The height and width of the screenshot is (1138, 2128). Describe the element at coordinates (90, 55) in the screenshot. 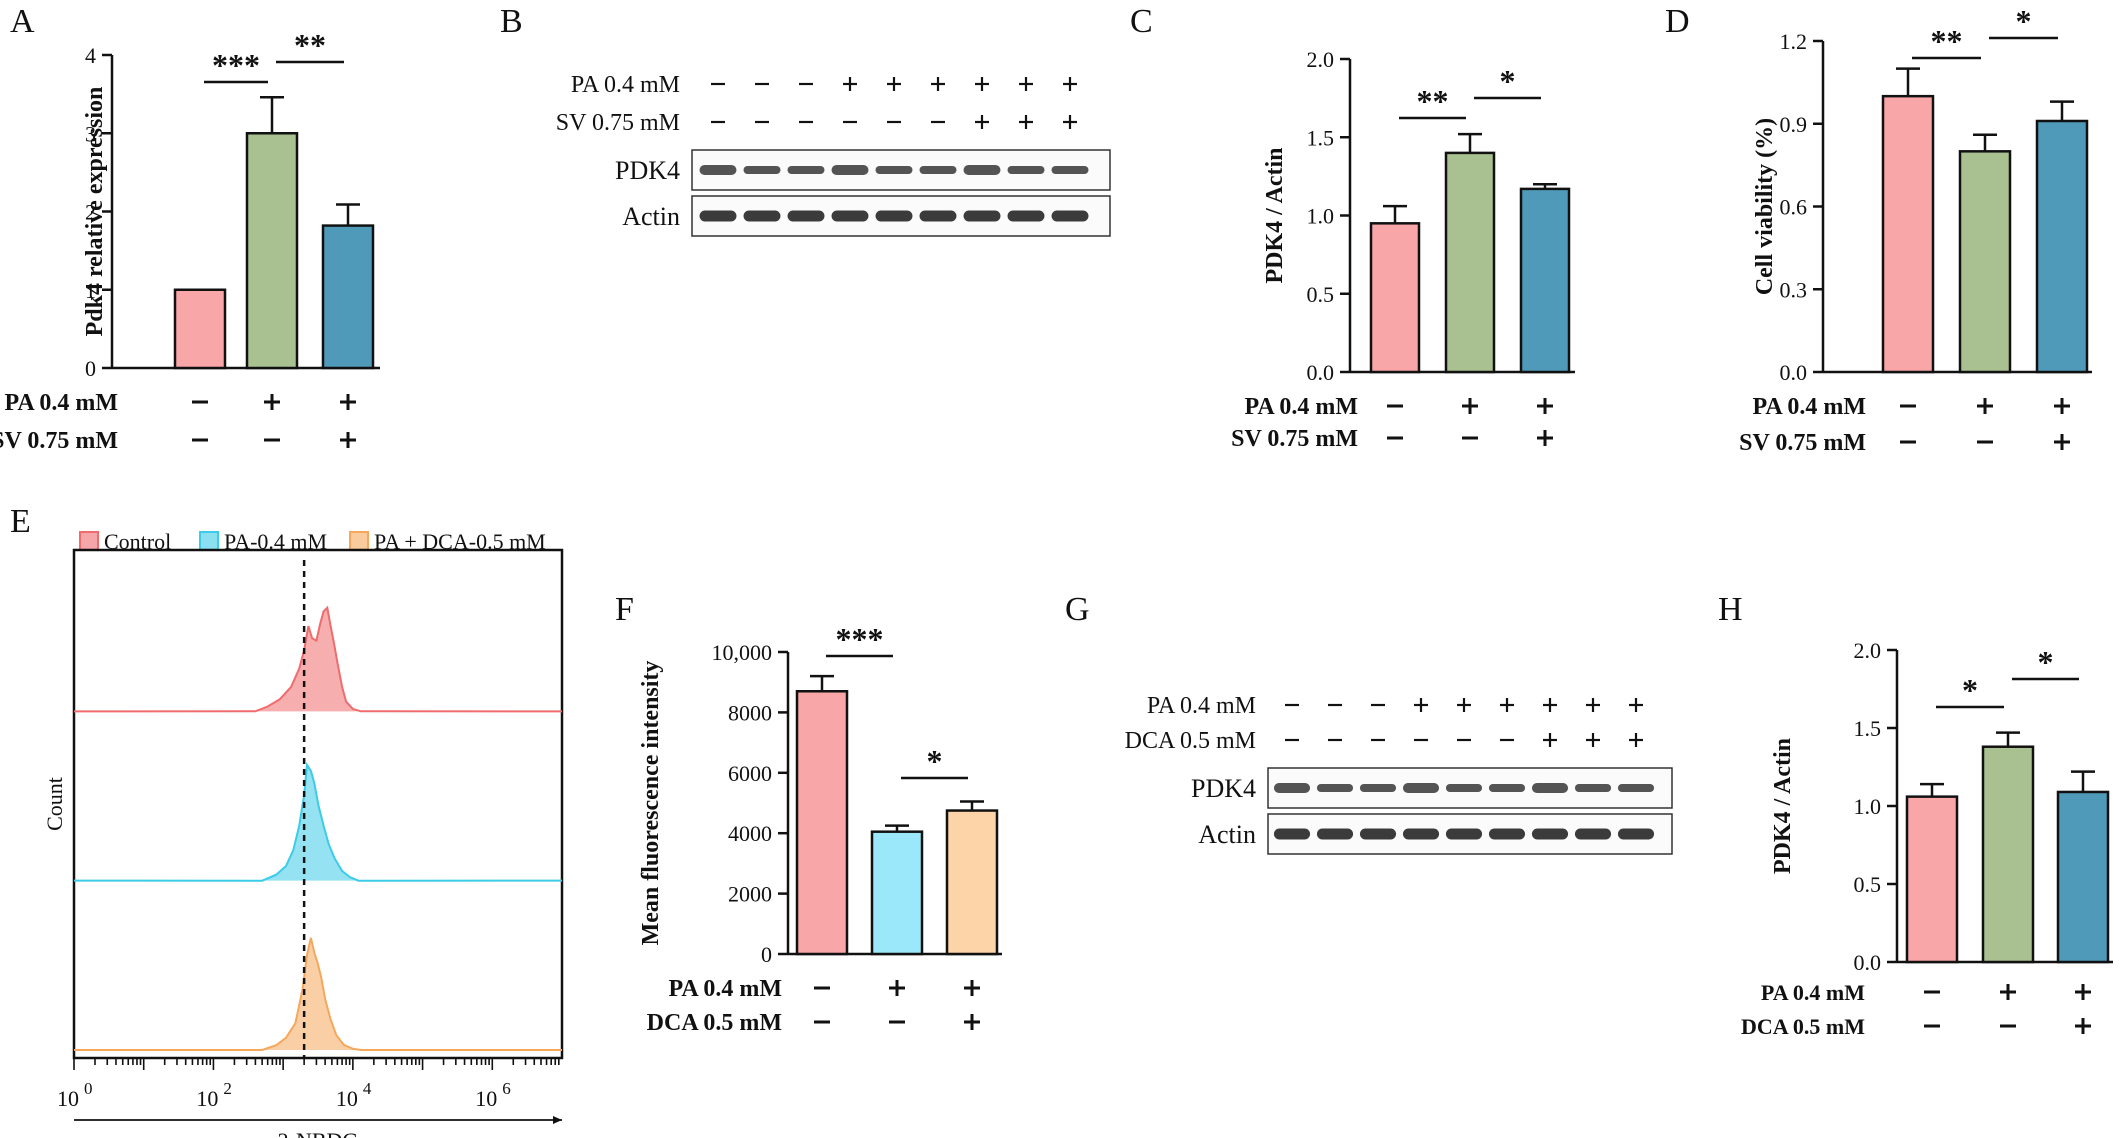

I see `panel-a-y-tick-label: 4` at that location.